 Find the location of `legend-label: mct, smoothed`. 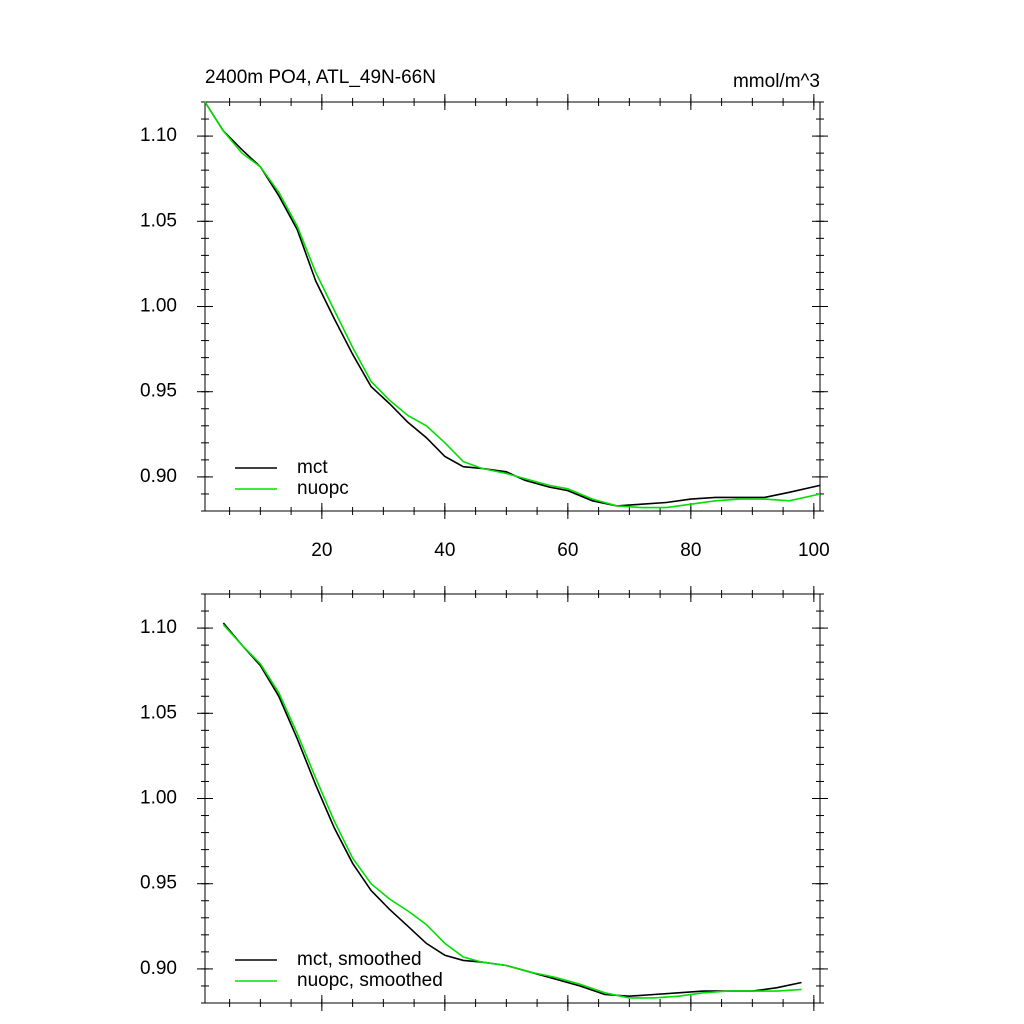

legend-label: mct, smoothed is located at coordinates (359, 959).